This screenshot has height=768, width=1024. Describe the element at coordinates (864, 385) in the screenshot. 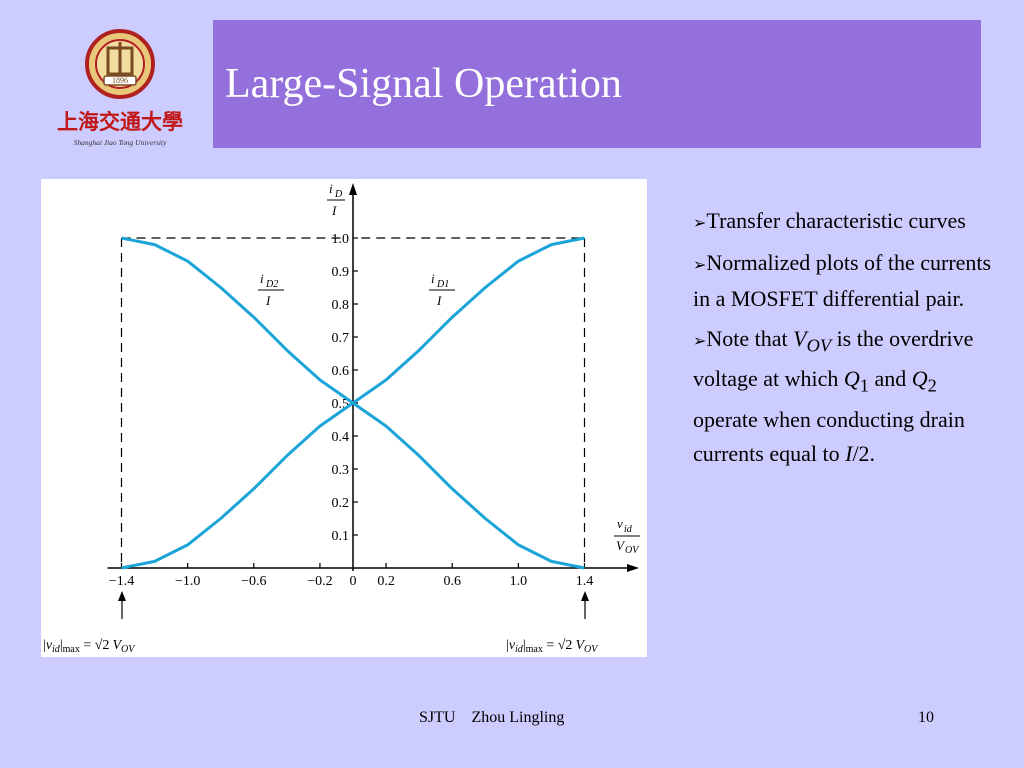

I see `q1-subscript: 1` at that location.